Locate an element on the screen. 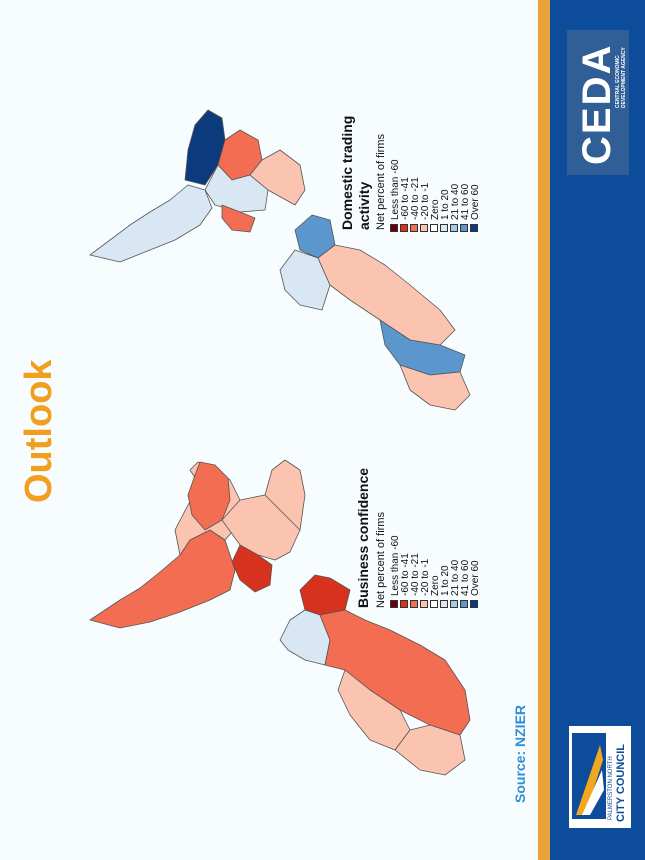 The width and height of the screenshot is (645, 860). ceda-logo: CEDA CENTRAL ECONOMIC DEVELOPMENT AGENCY is located at coordinates (598, 102).